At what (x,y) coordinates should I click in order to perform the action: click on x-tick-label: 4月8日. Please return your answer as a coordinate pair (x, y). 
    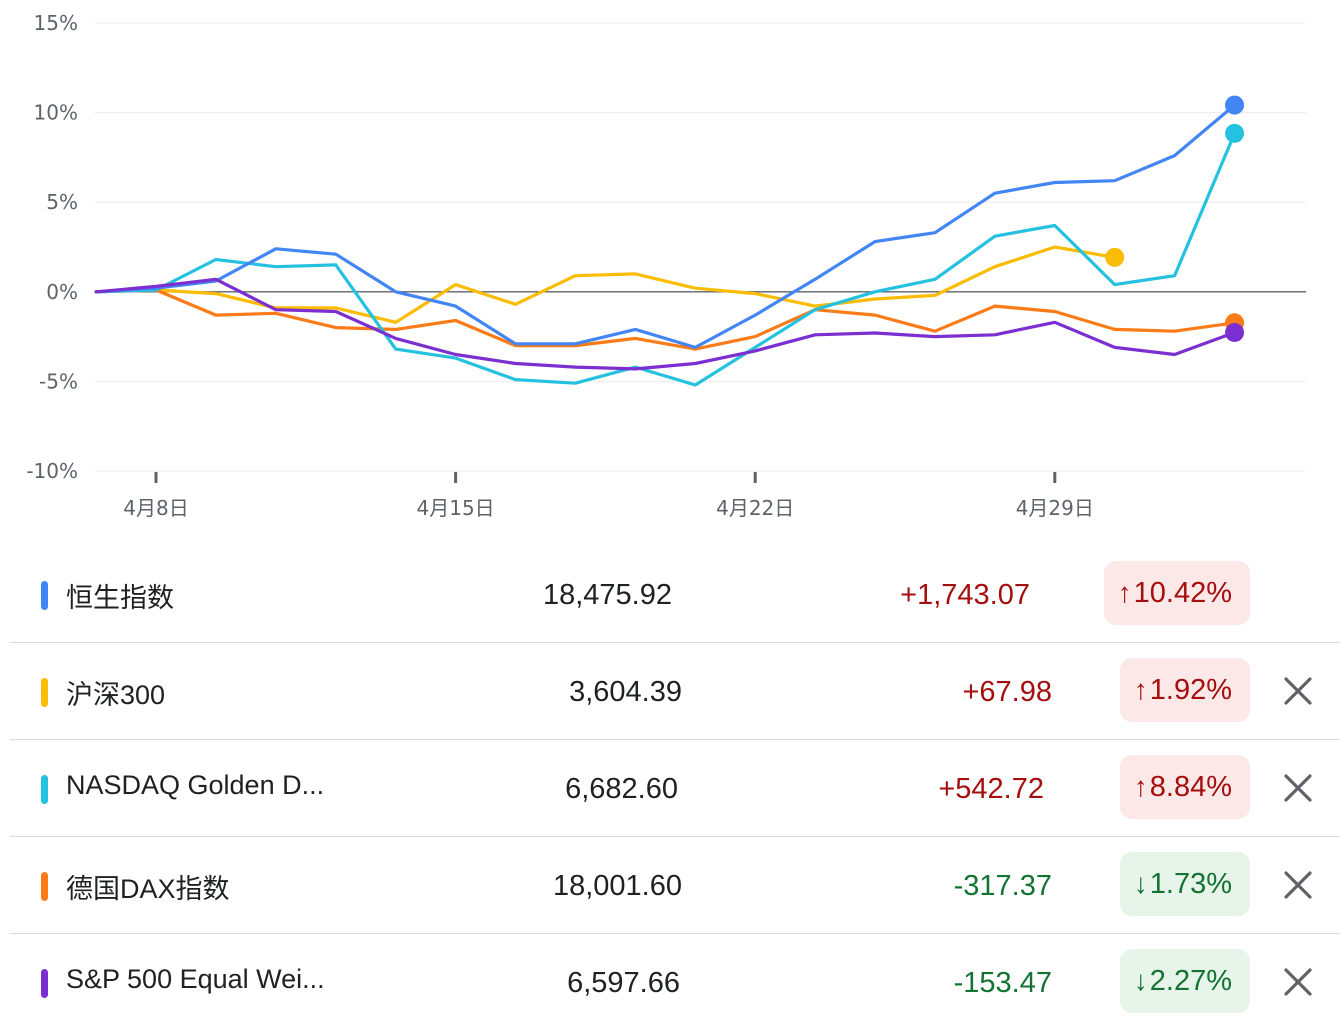
    Looking at the image, I should click on (155, 508).